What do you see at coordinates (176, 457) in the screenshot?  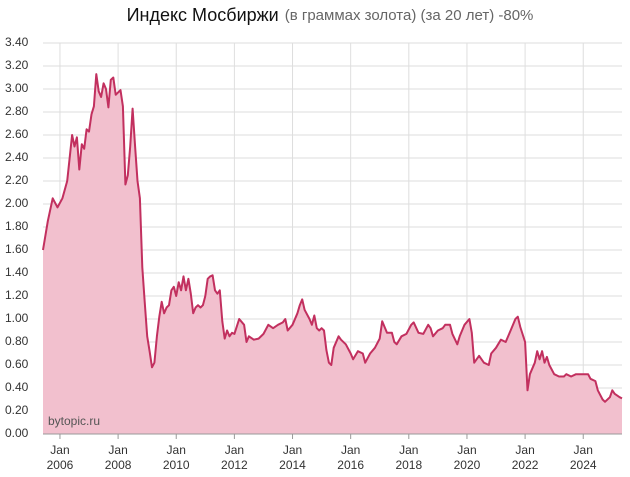 I see `x-tick-label: Jan 2010` at bounding box center [176, 457].